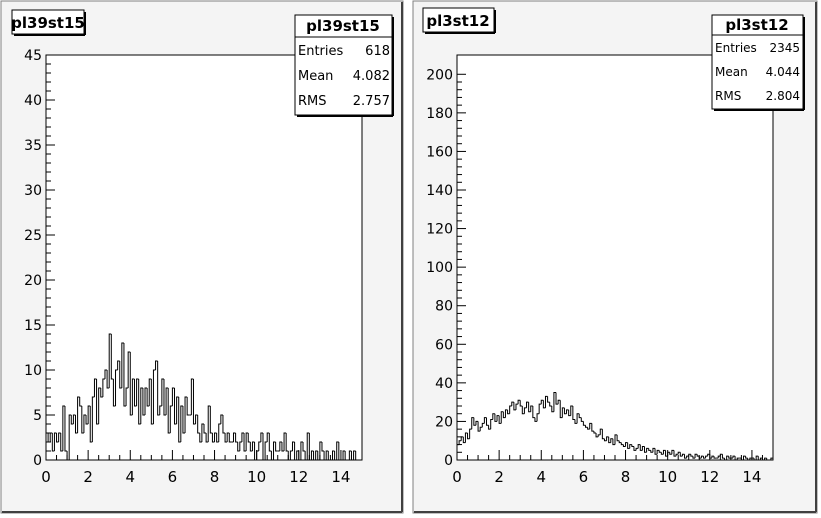 The height and width of the screenshot is (518, 821). What do you see at coordinates (203, 397) in the screenshot?
I see `bins-left` at bounding box center [203, 397].